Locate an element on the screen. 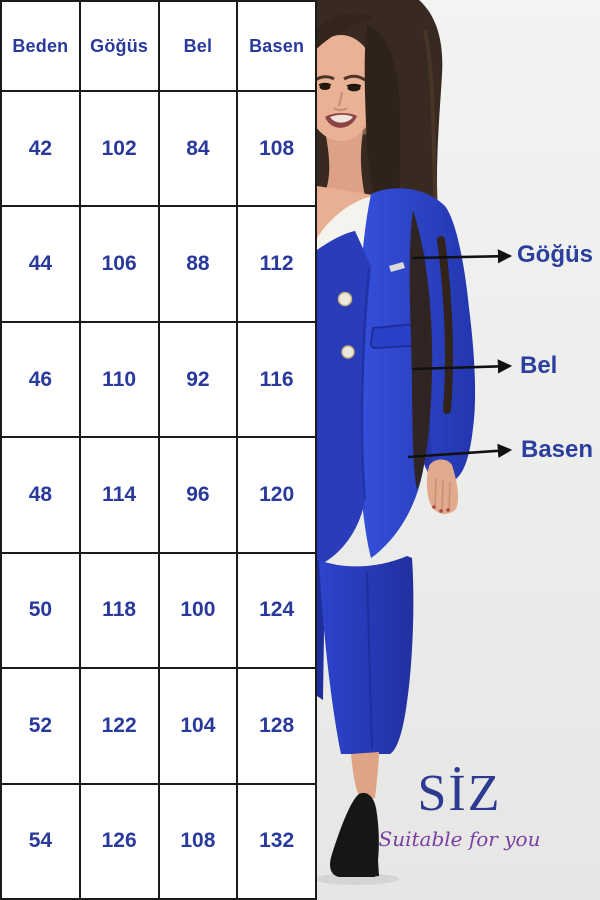  button-top is located at coordinates (345, 299).